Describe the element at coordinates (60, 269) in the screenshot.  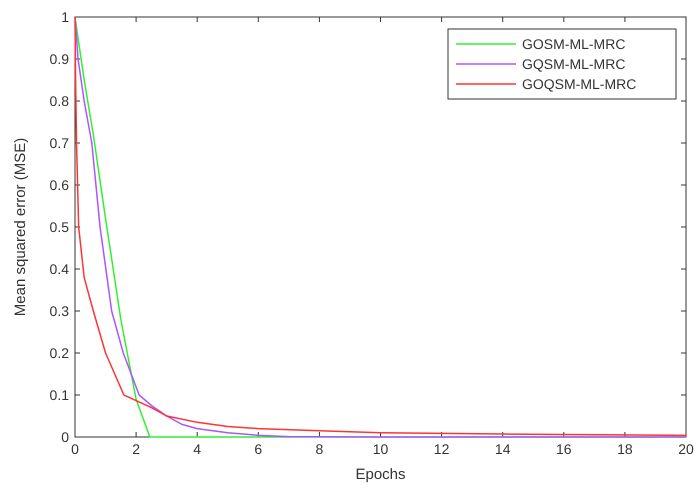
I see `y-tick-label: 0.4` at that location.